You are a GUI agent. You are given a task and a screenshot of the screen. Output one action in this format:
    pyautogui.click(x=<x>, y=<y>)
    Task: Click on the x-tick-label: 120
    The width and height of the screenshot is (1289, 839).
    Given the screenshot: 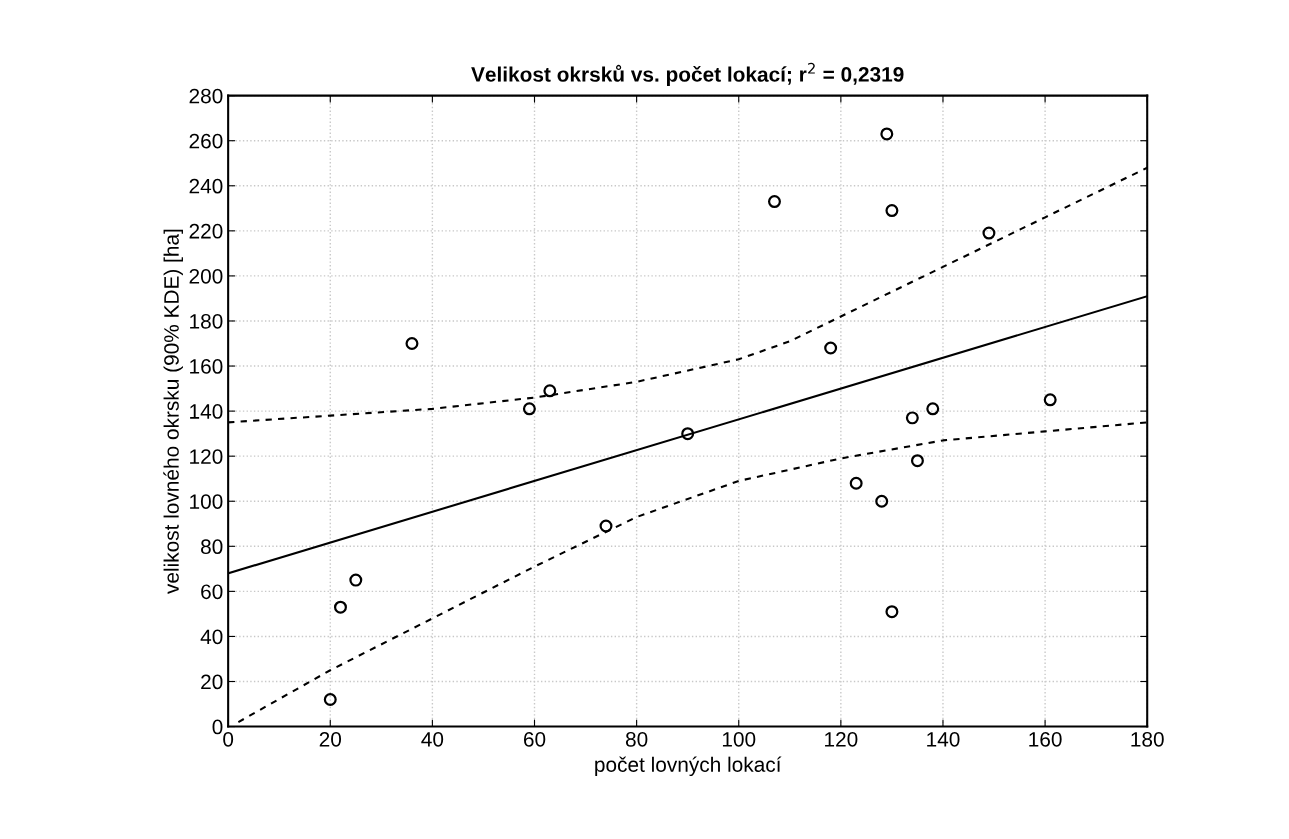 What is the action you would take?
    pyautogui.click(x=841, y=739)
    